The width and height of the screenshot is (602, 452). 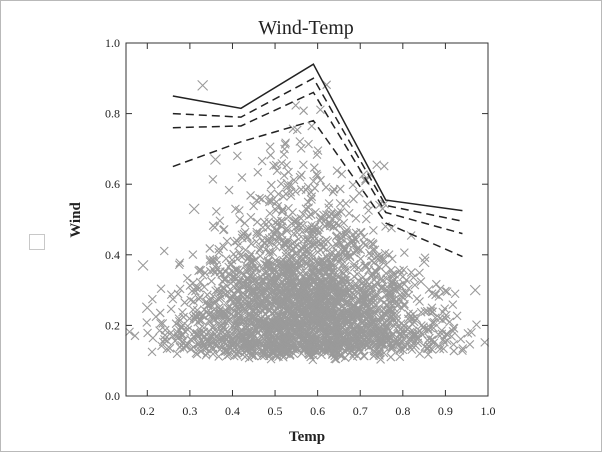 I want to click on x-tick-label: 0.3, so click(x=189, y=411).